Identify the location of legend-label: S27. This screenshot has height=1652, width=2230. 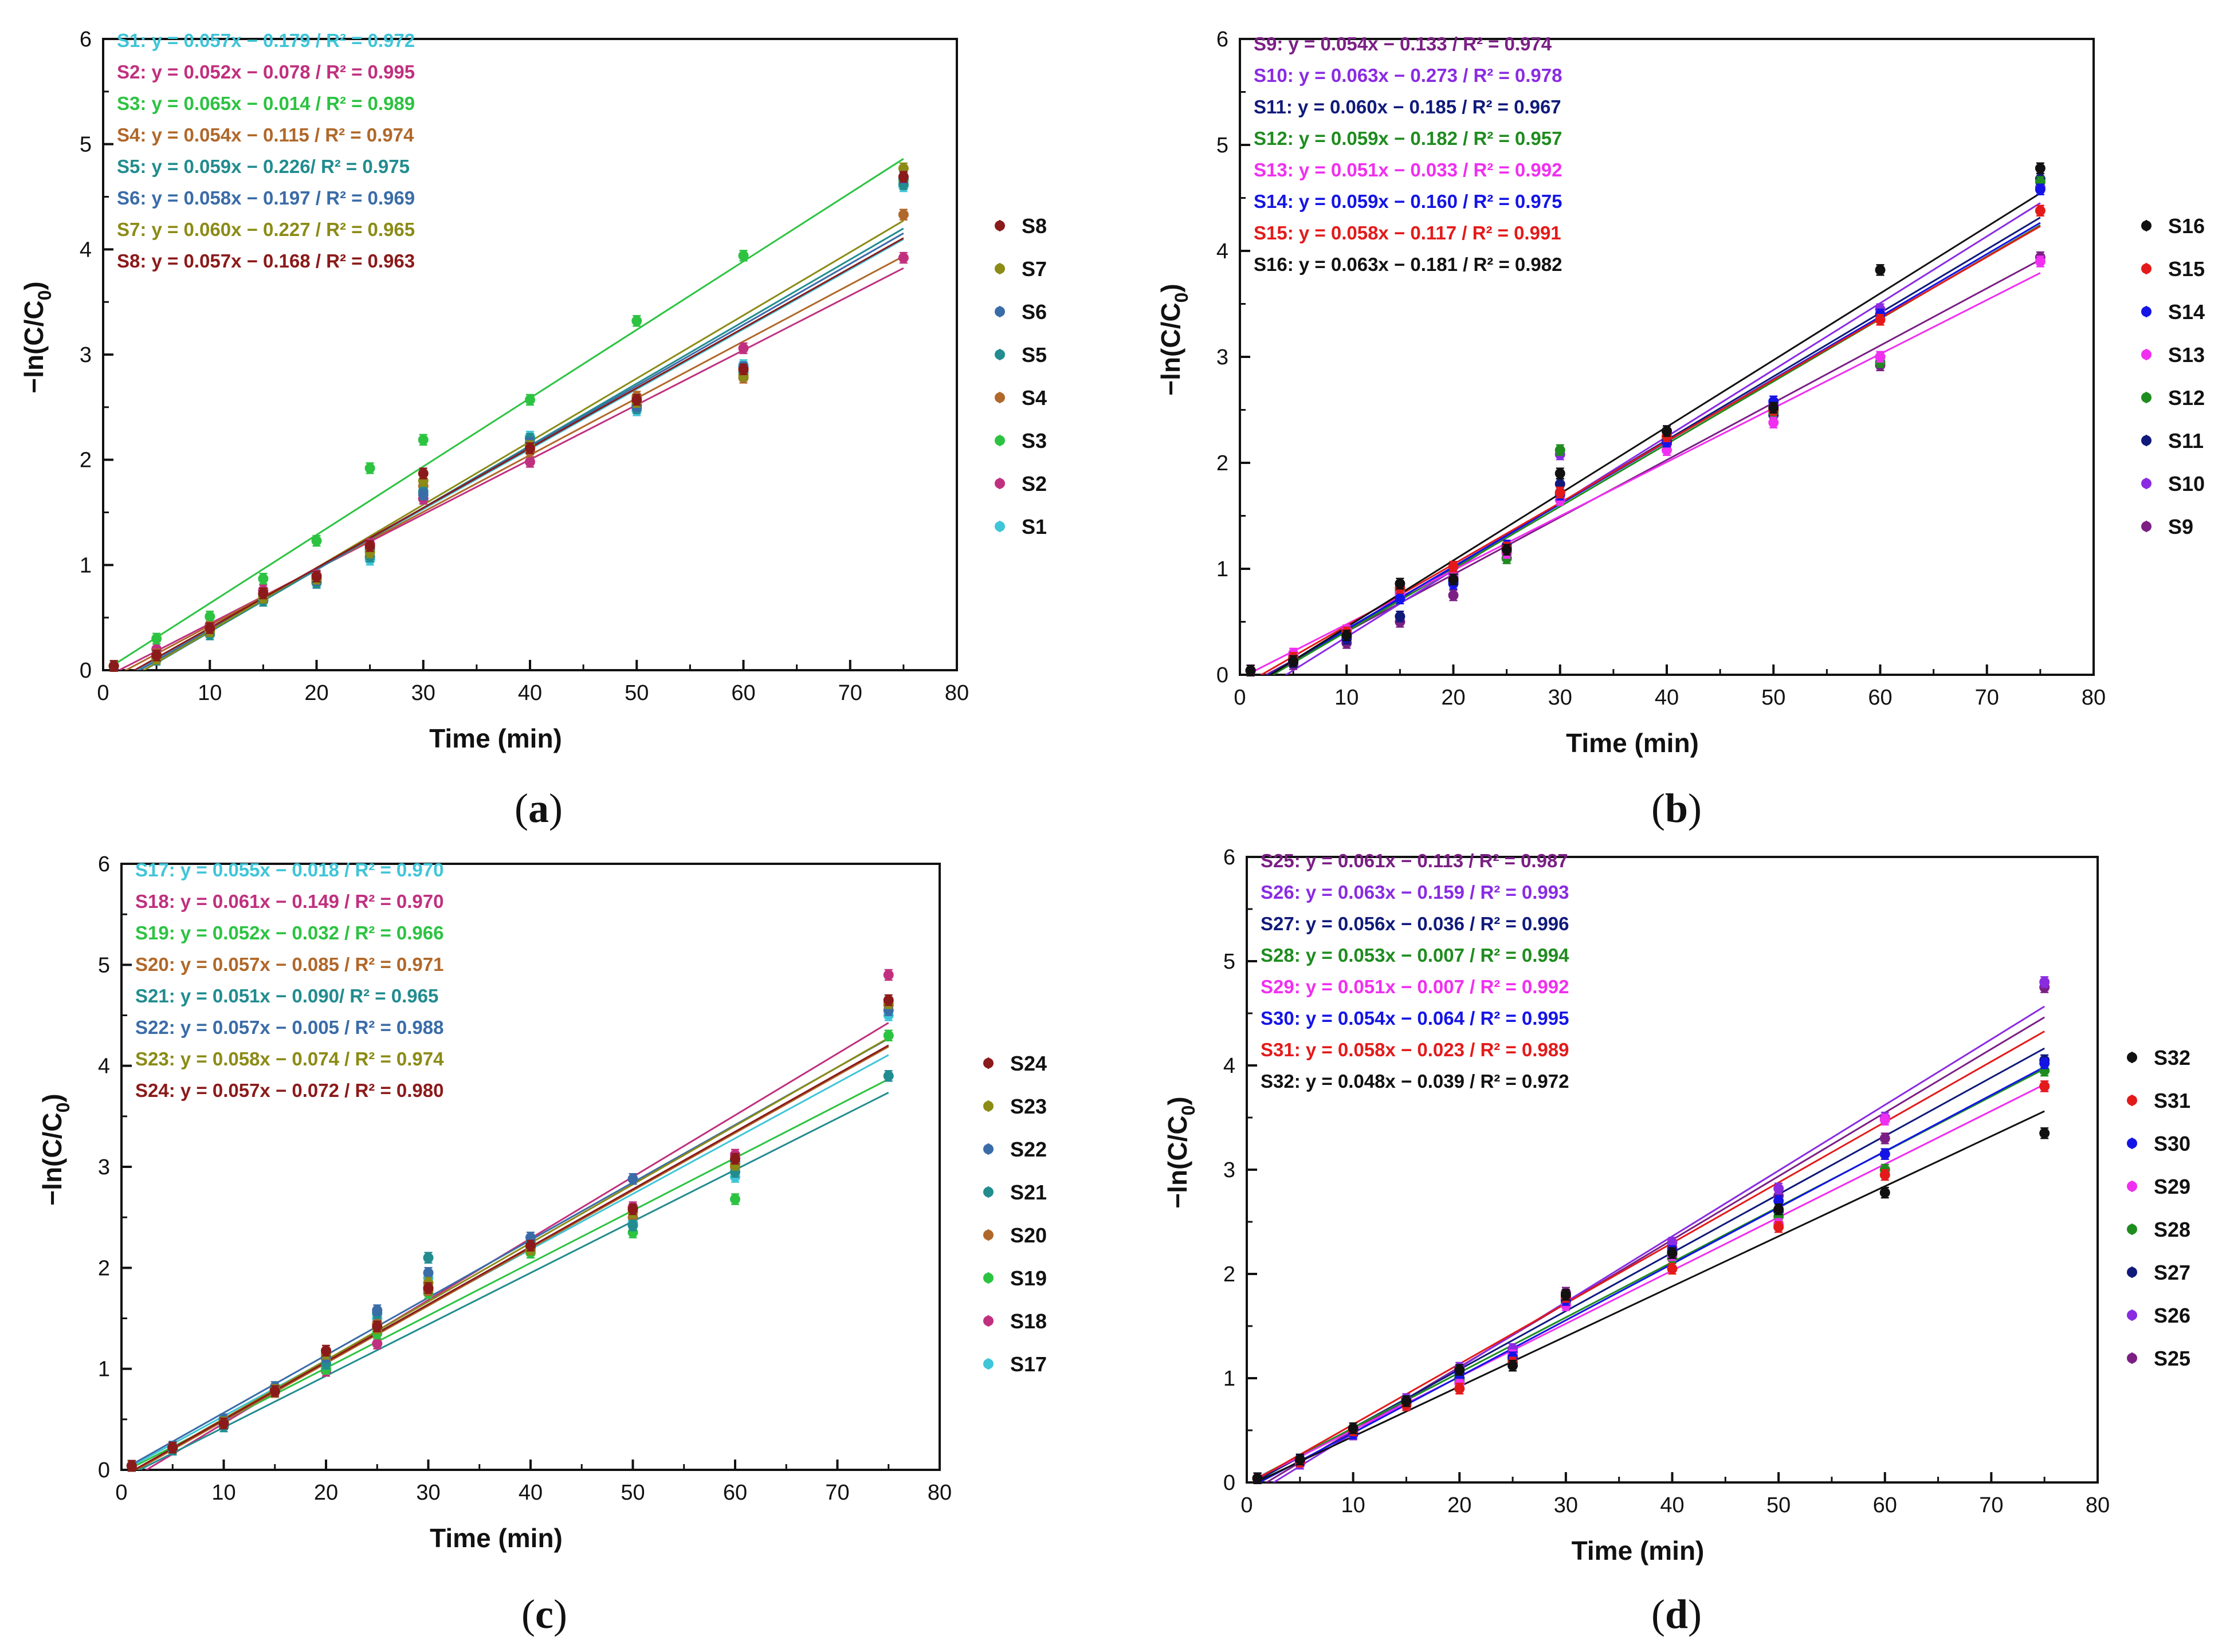
(2172, 1272).